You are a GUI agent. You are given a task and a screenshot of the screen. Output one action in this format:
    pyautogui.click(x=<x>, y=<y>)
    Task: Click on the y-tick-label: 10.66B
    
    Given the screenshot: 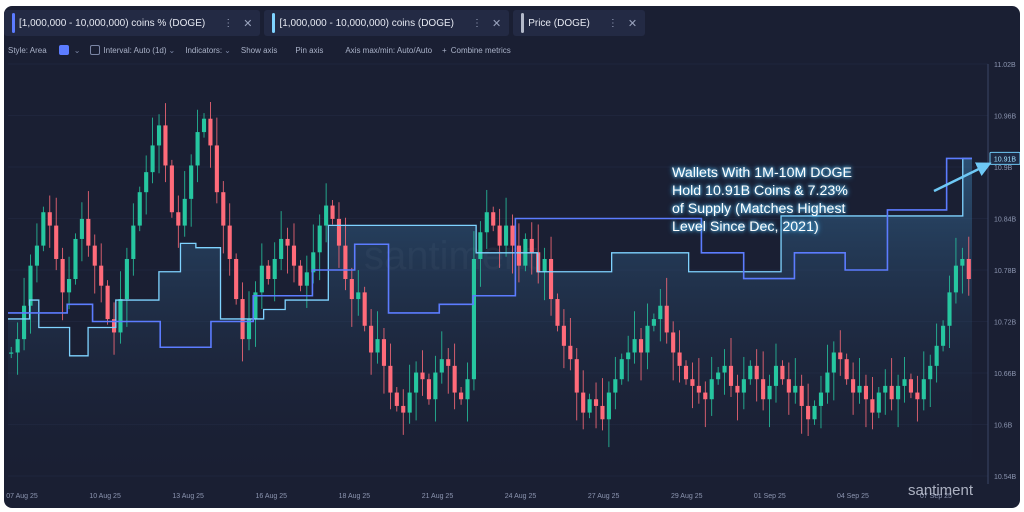 What is the action you would take?
    pyautogui.click(x=1005, y=374)
    